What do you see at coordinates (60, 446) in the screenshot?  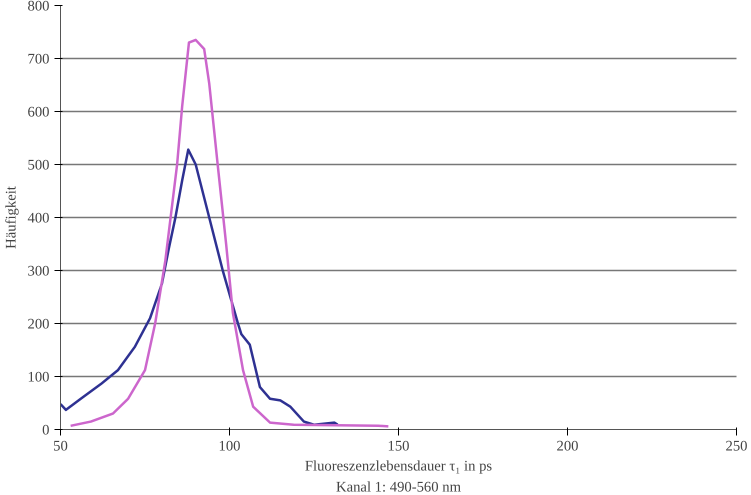 I see `x-tick-label: 50` at bounding box center [60, 446].